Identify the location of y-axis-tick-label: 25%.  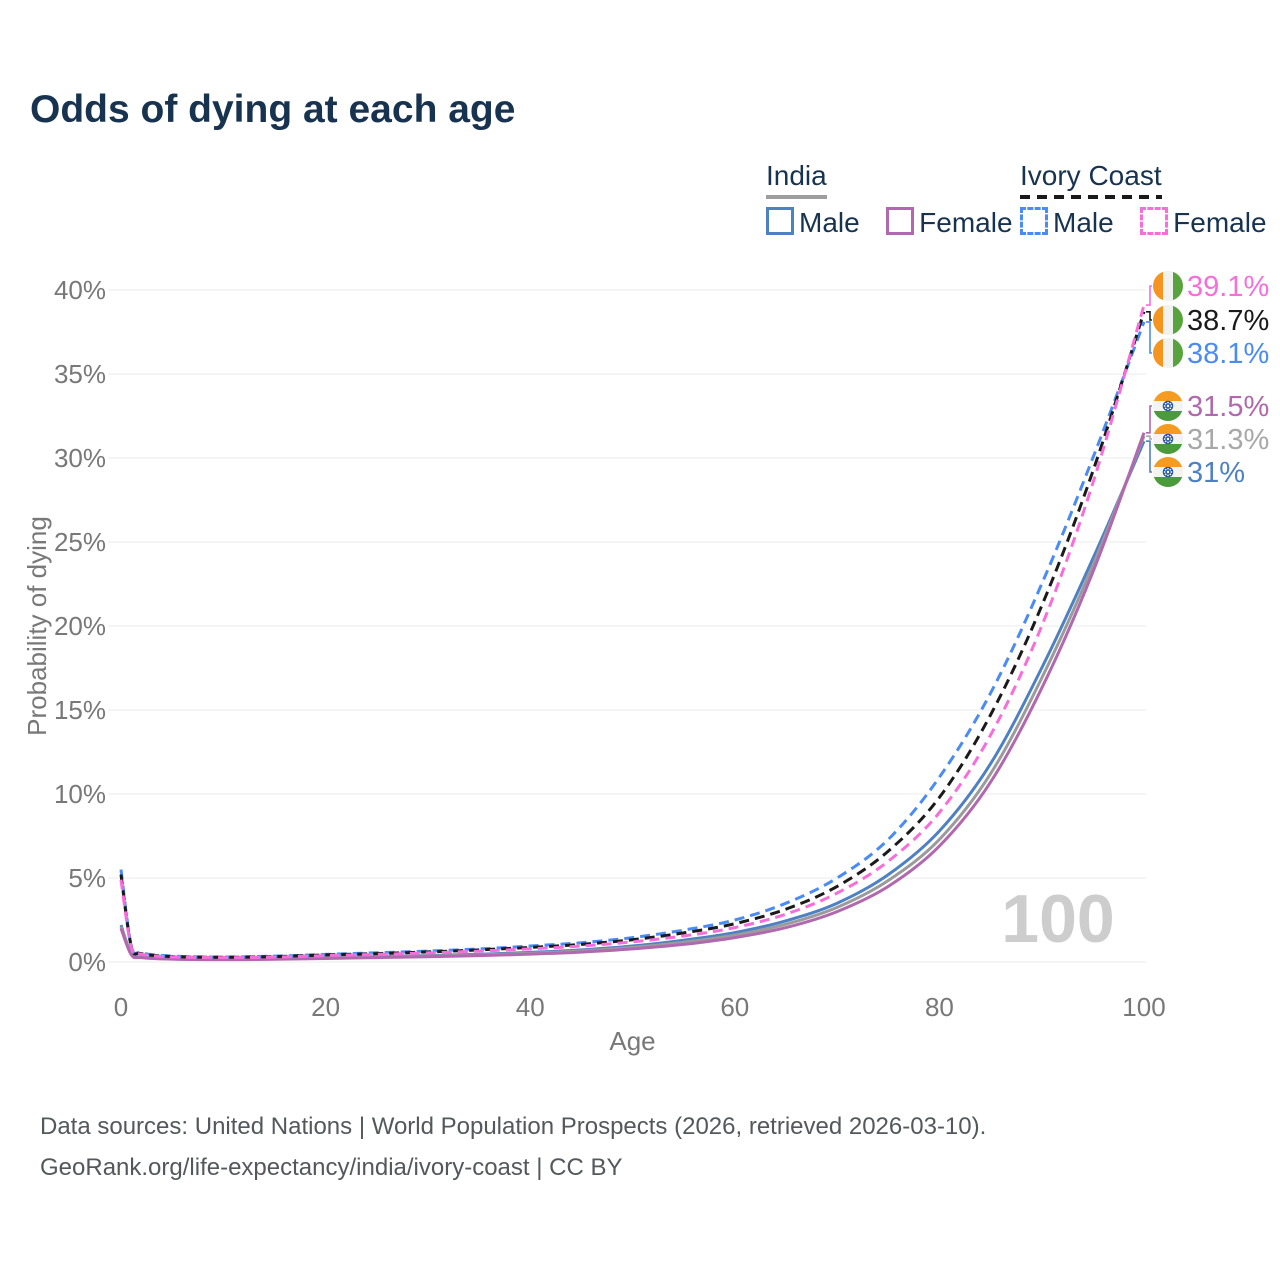
(80, 542).